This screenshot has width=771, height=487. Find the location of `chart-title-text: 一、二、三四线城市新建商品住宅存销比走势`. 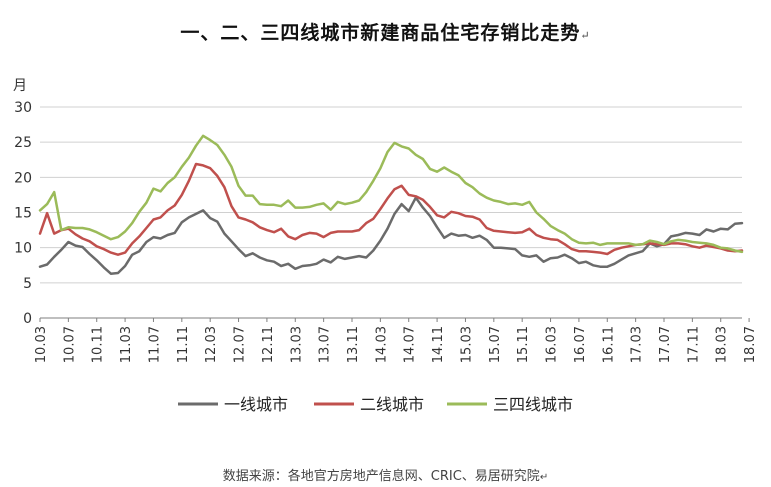

chart-title-text: 一、二、三四线城市新建商品住宅存销比走势 is located at coordinates (380, 33).